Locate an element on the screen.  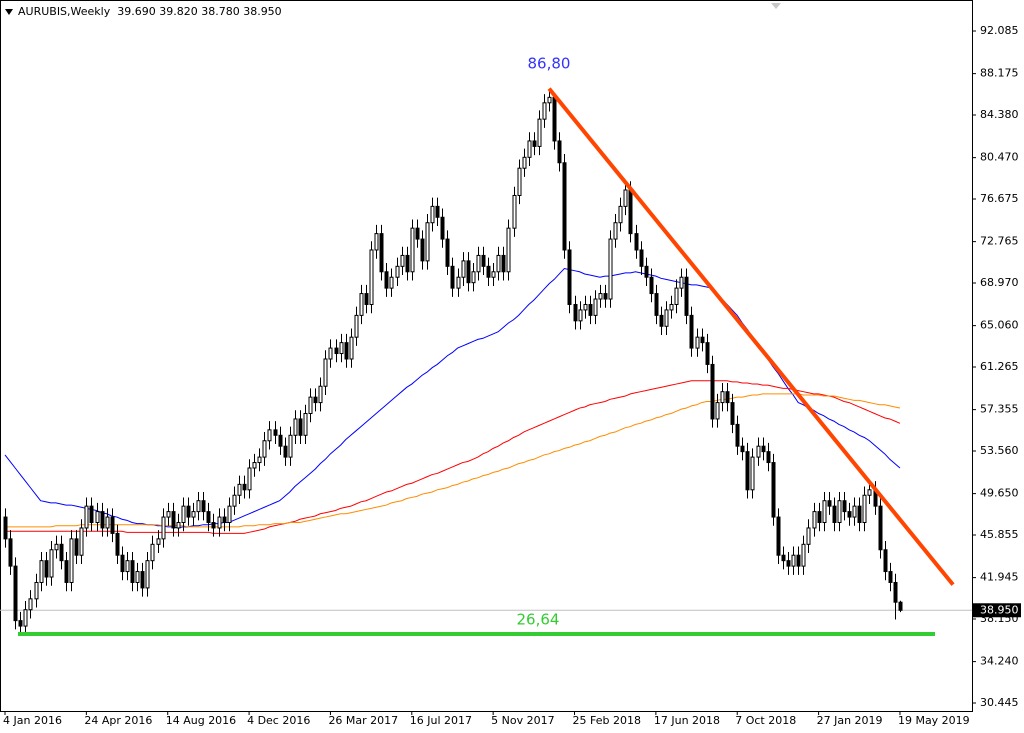
x-tick-label: 27 Jan 2019 is located at coordinates (850, 720).